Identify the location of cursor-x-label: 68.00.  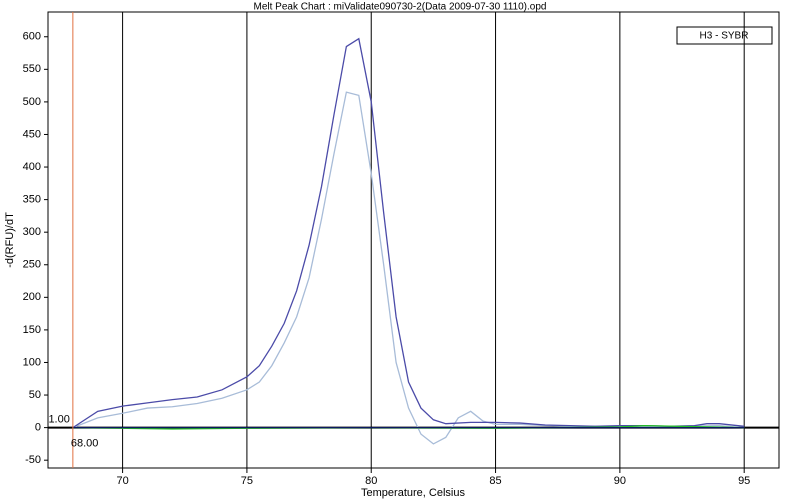
(85, 444).